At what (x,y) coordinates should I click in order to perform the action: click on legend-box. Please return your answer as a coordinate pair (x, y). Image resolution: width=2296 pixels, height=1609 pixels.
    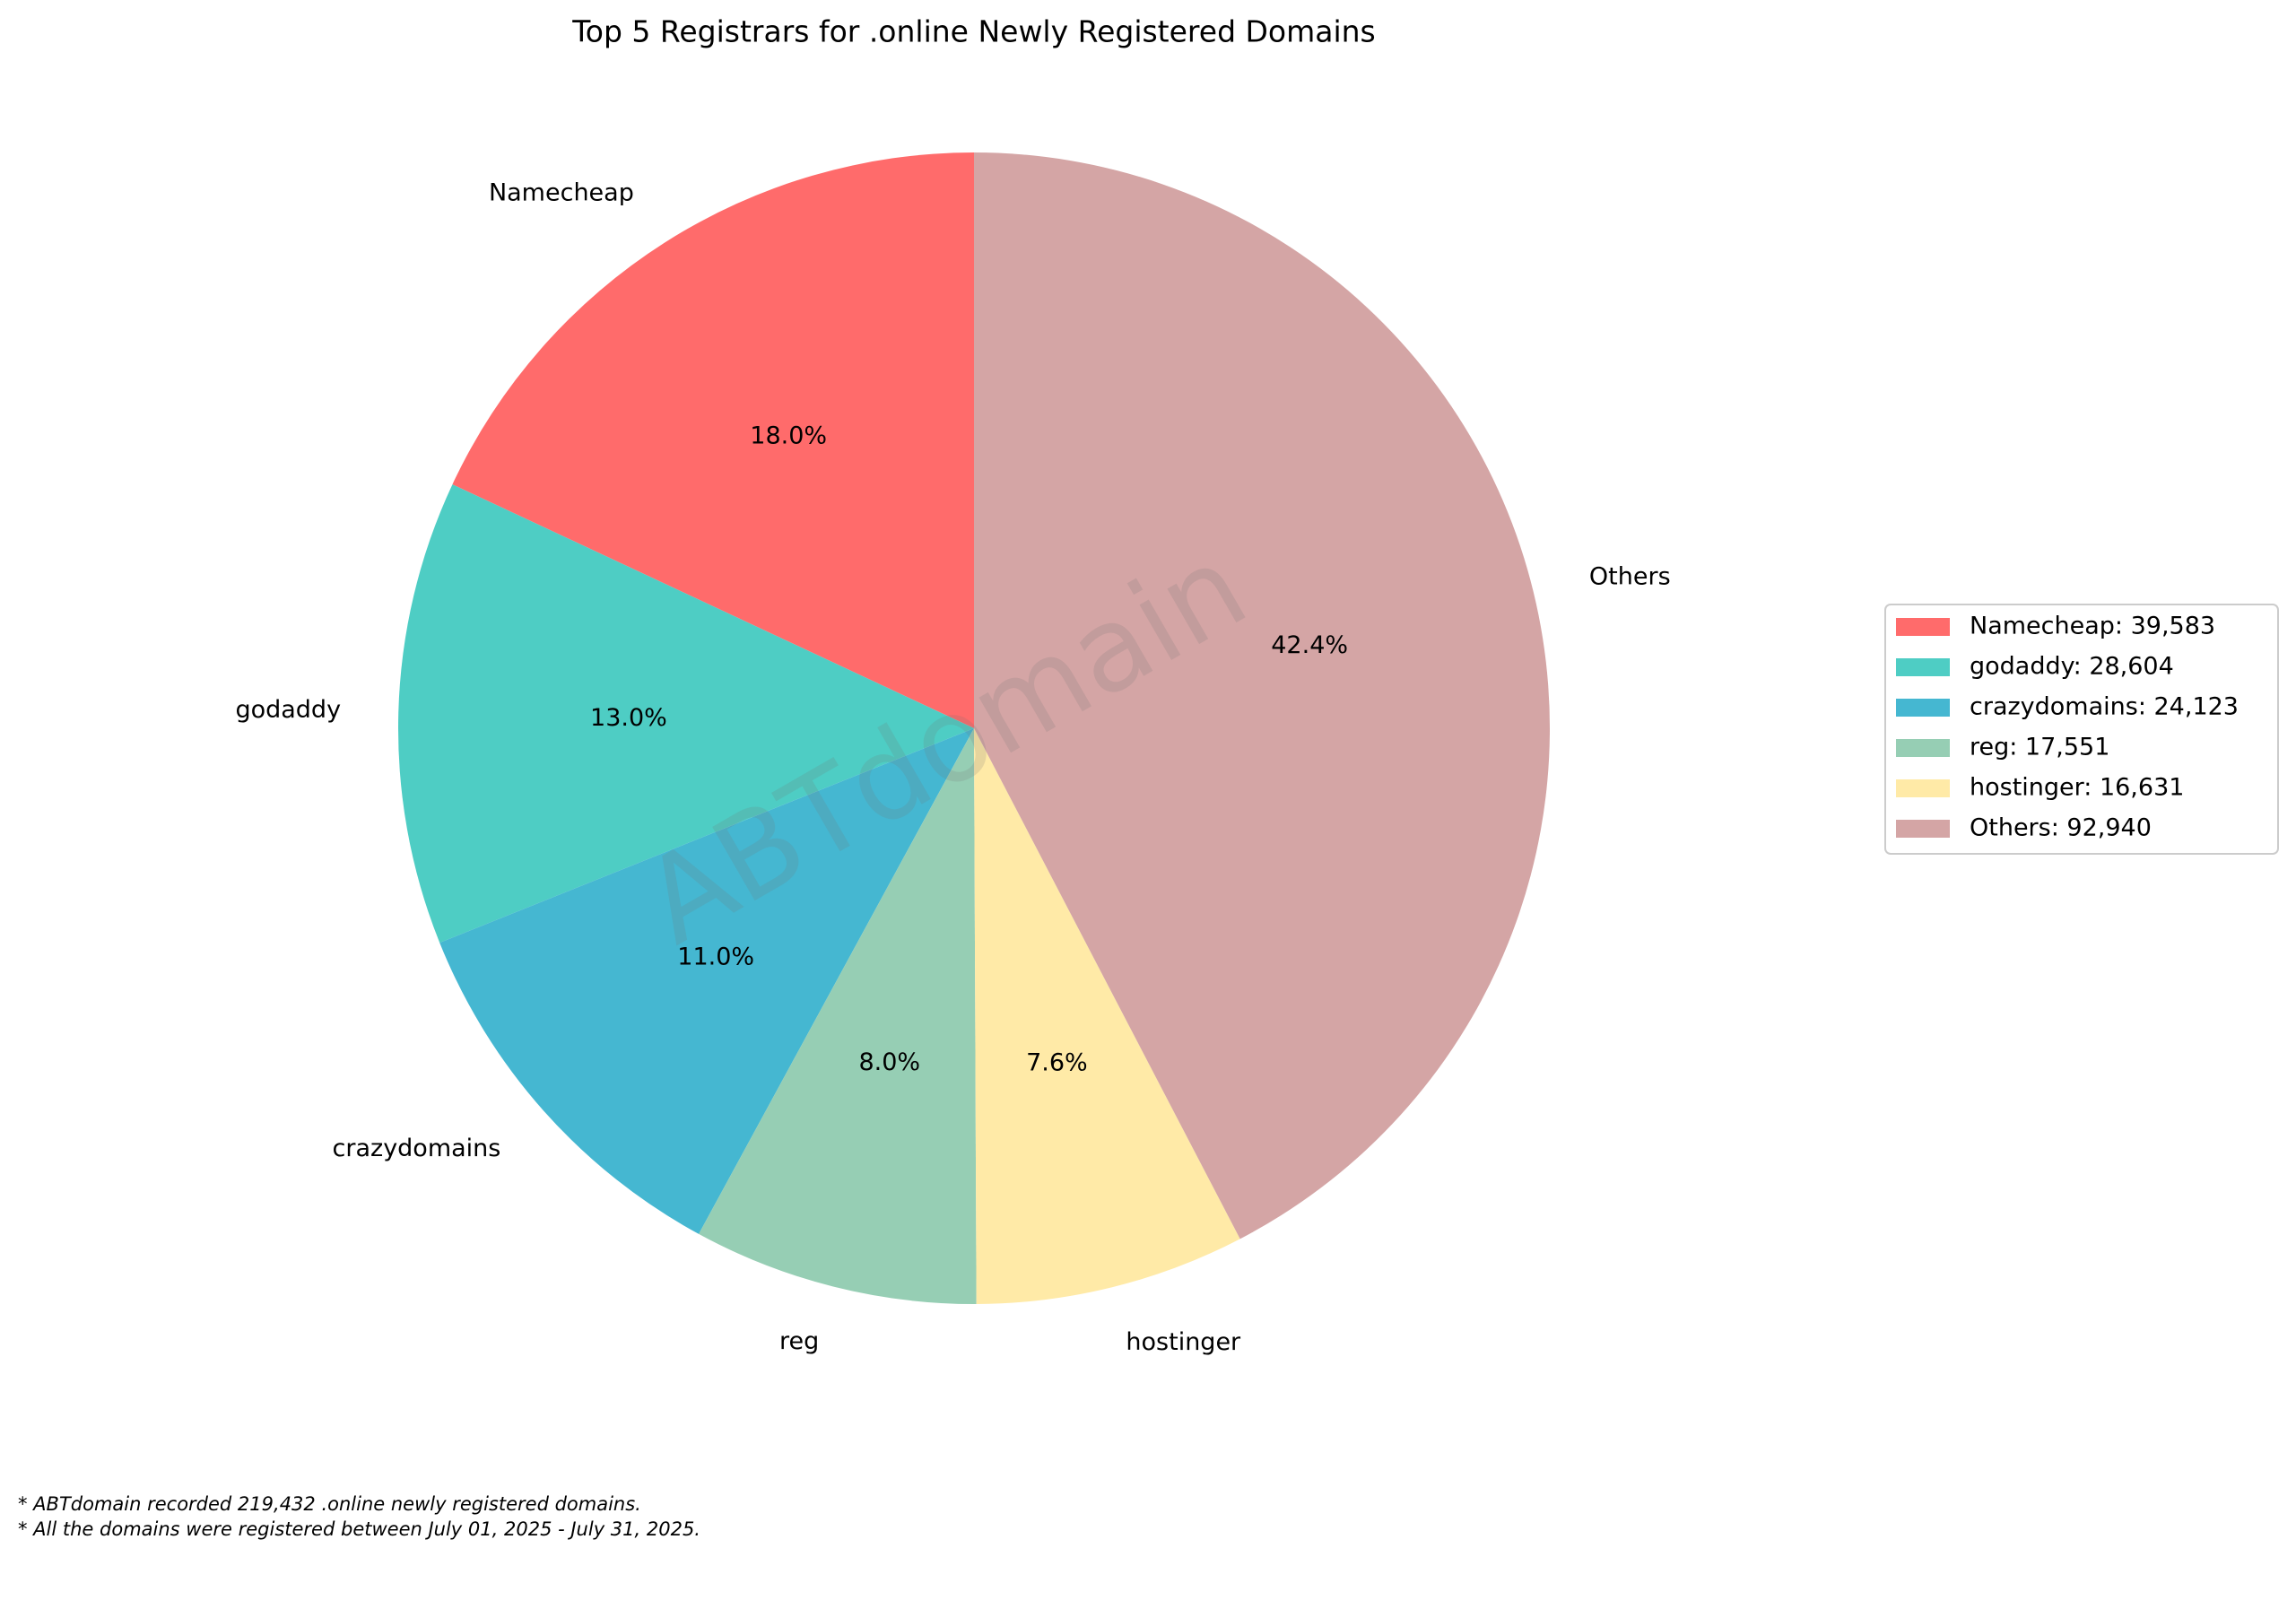
    Looking at the image, I should click on (2081, 729).